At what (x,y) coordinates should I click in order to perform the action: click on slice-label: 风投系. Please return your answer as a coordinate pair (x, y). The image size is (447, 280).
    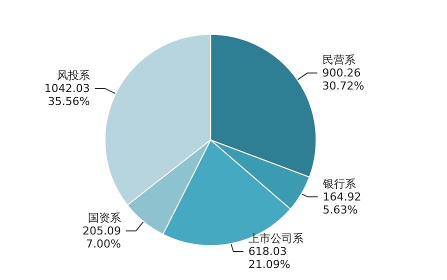
    Looking at the image, I should click on (73, 75).